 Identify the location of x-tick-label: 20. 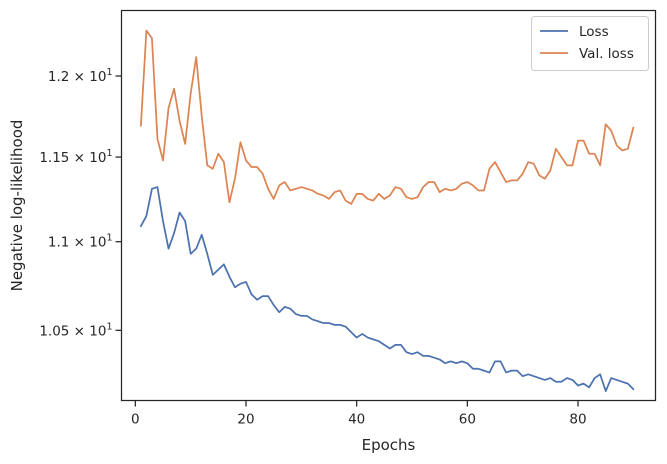
(245, 420).